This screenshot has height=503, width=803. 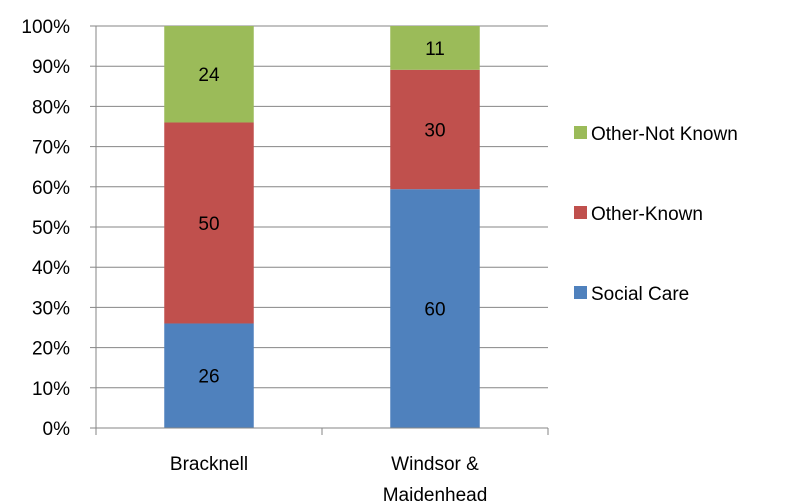 What do you see at coordinates (328, 478) in the screenshot?
I see `x-tick-labels: Bracknell Windsor & Maidenhead` at bounding box center [328, 478].